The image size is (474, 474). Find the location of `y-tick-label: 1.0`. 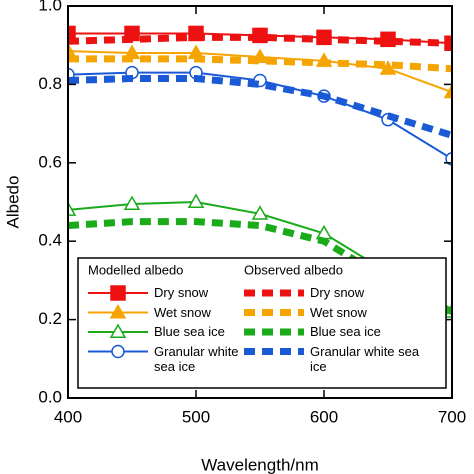

y-tick-label: 1.0 is located at coordinates (50, 7).